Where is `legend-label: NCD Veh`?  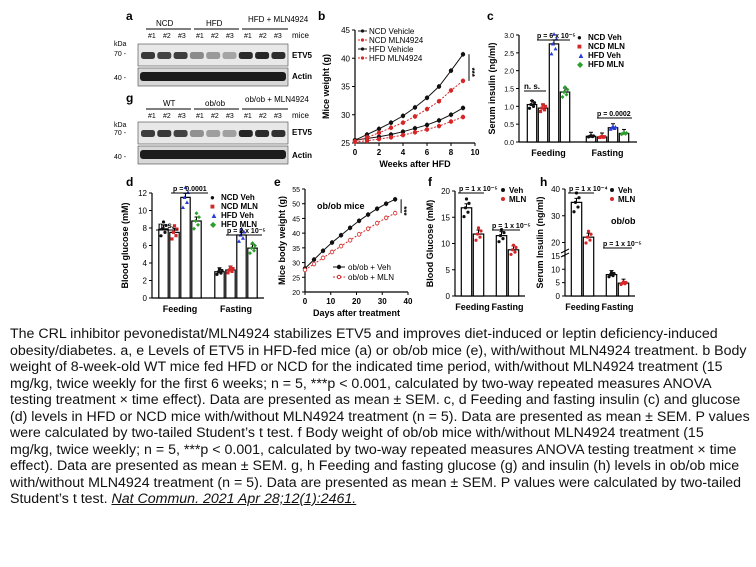
legend-label: NCD Veh is located at coordinates (238, 197).